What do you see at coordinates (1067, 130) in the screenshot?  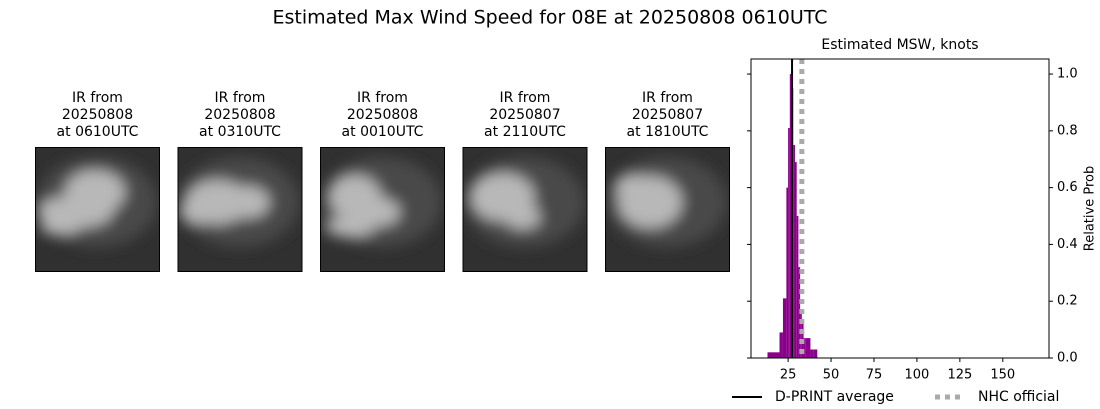 I see `y-tick-label: 0.8` at bounding box center [1067, 130].